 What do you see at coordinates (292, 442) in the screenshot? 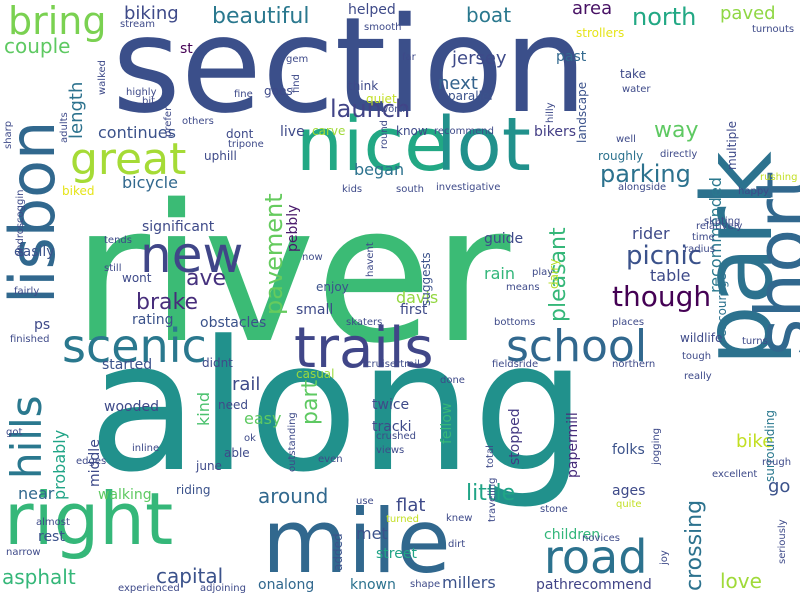
I see `word-outstanding: outstanding` at bounding box center [292, 442].